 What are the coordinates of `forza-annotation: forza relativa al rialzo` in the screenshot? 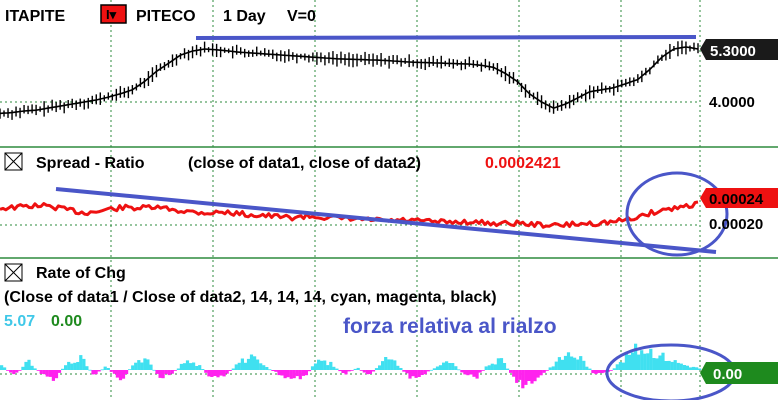 It's located at (450, 326).